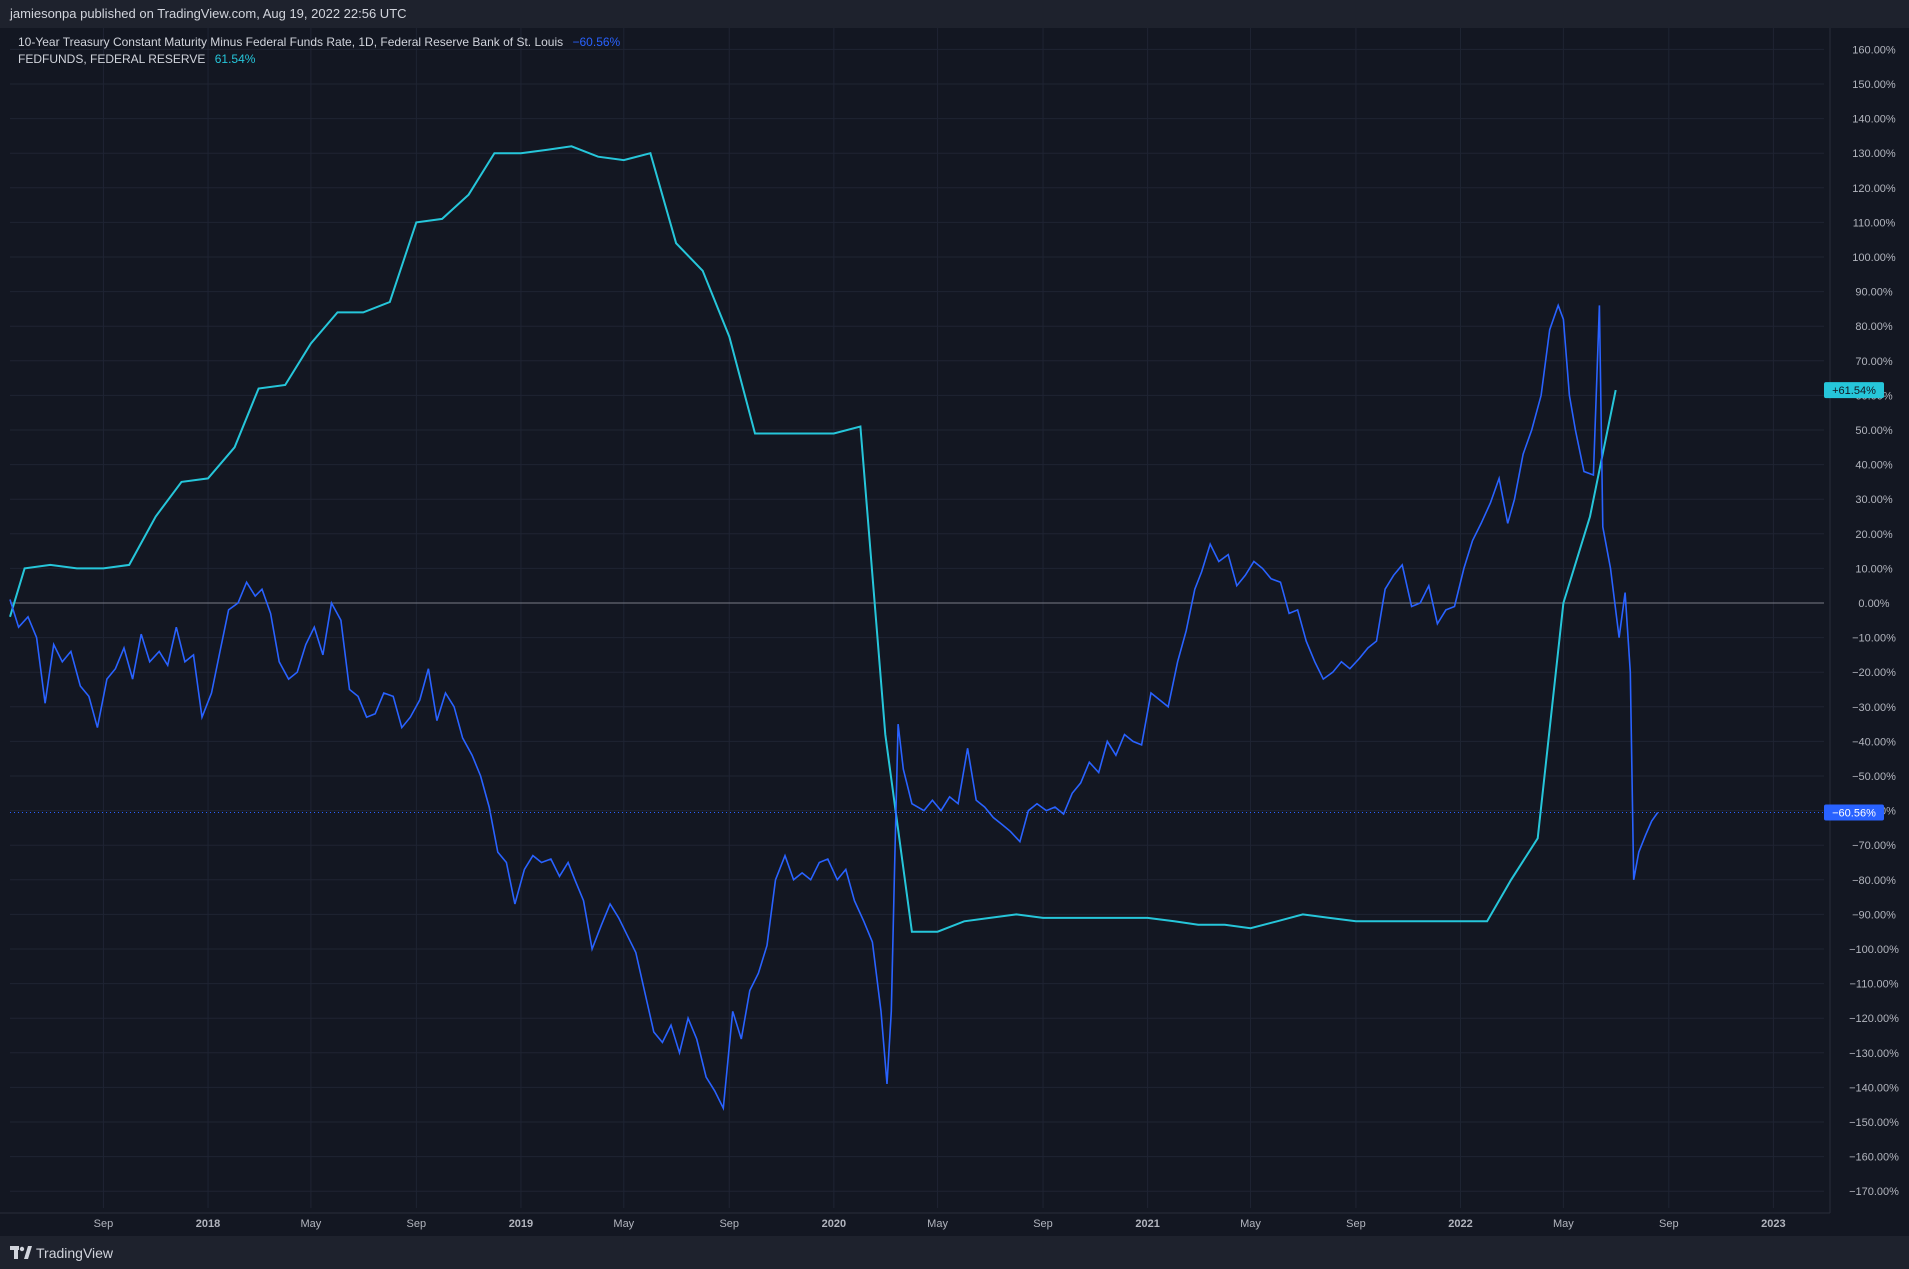 The height and width of the screenshot is (1269, 1909). Describe the element at coordinates (208, 1224) in the screenshot. I see `x-tick-label: 2018` at that location.